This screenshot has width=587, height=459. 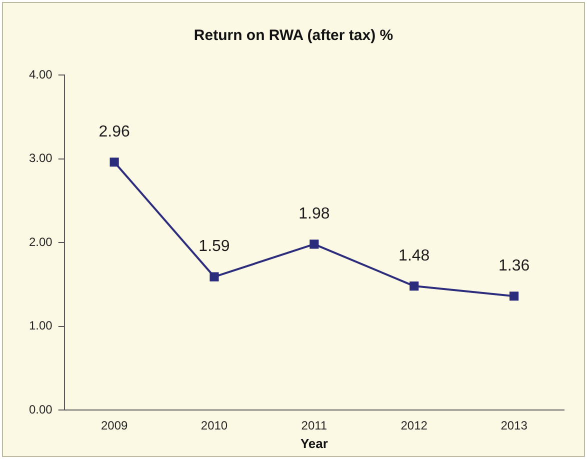 What do you see at coordinates (40, 409) in the screenshot?
I see `y-tick-label: 0.00` at bounding box center [40, 409].